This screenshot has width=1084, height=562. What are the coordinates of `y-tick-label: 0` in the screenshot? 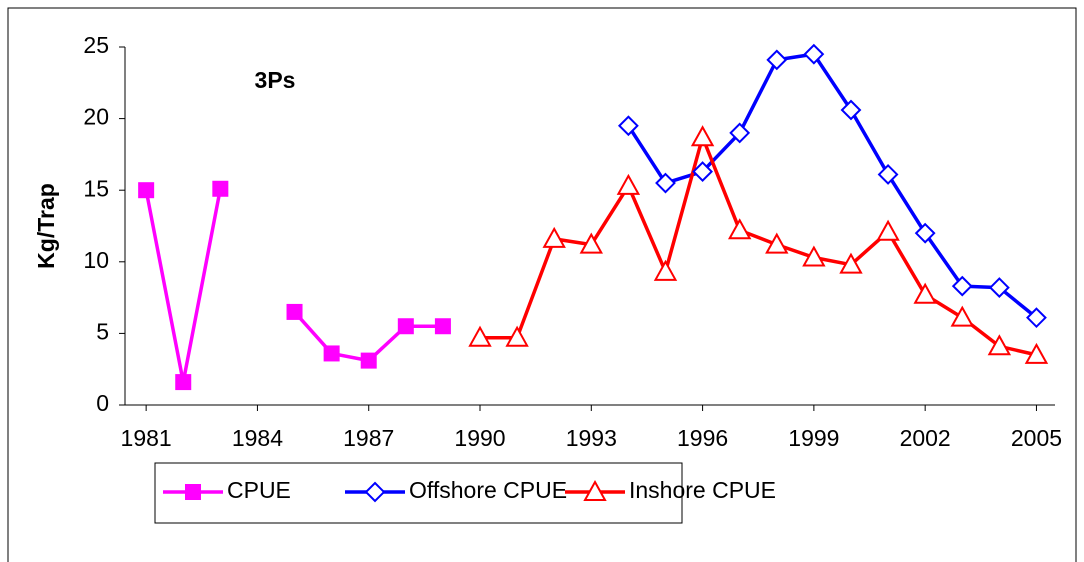 It's located at (102, 403).